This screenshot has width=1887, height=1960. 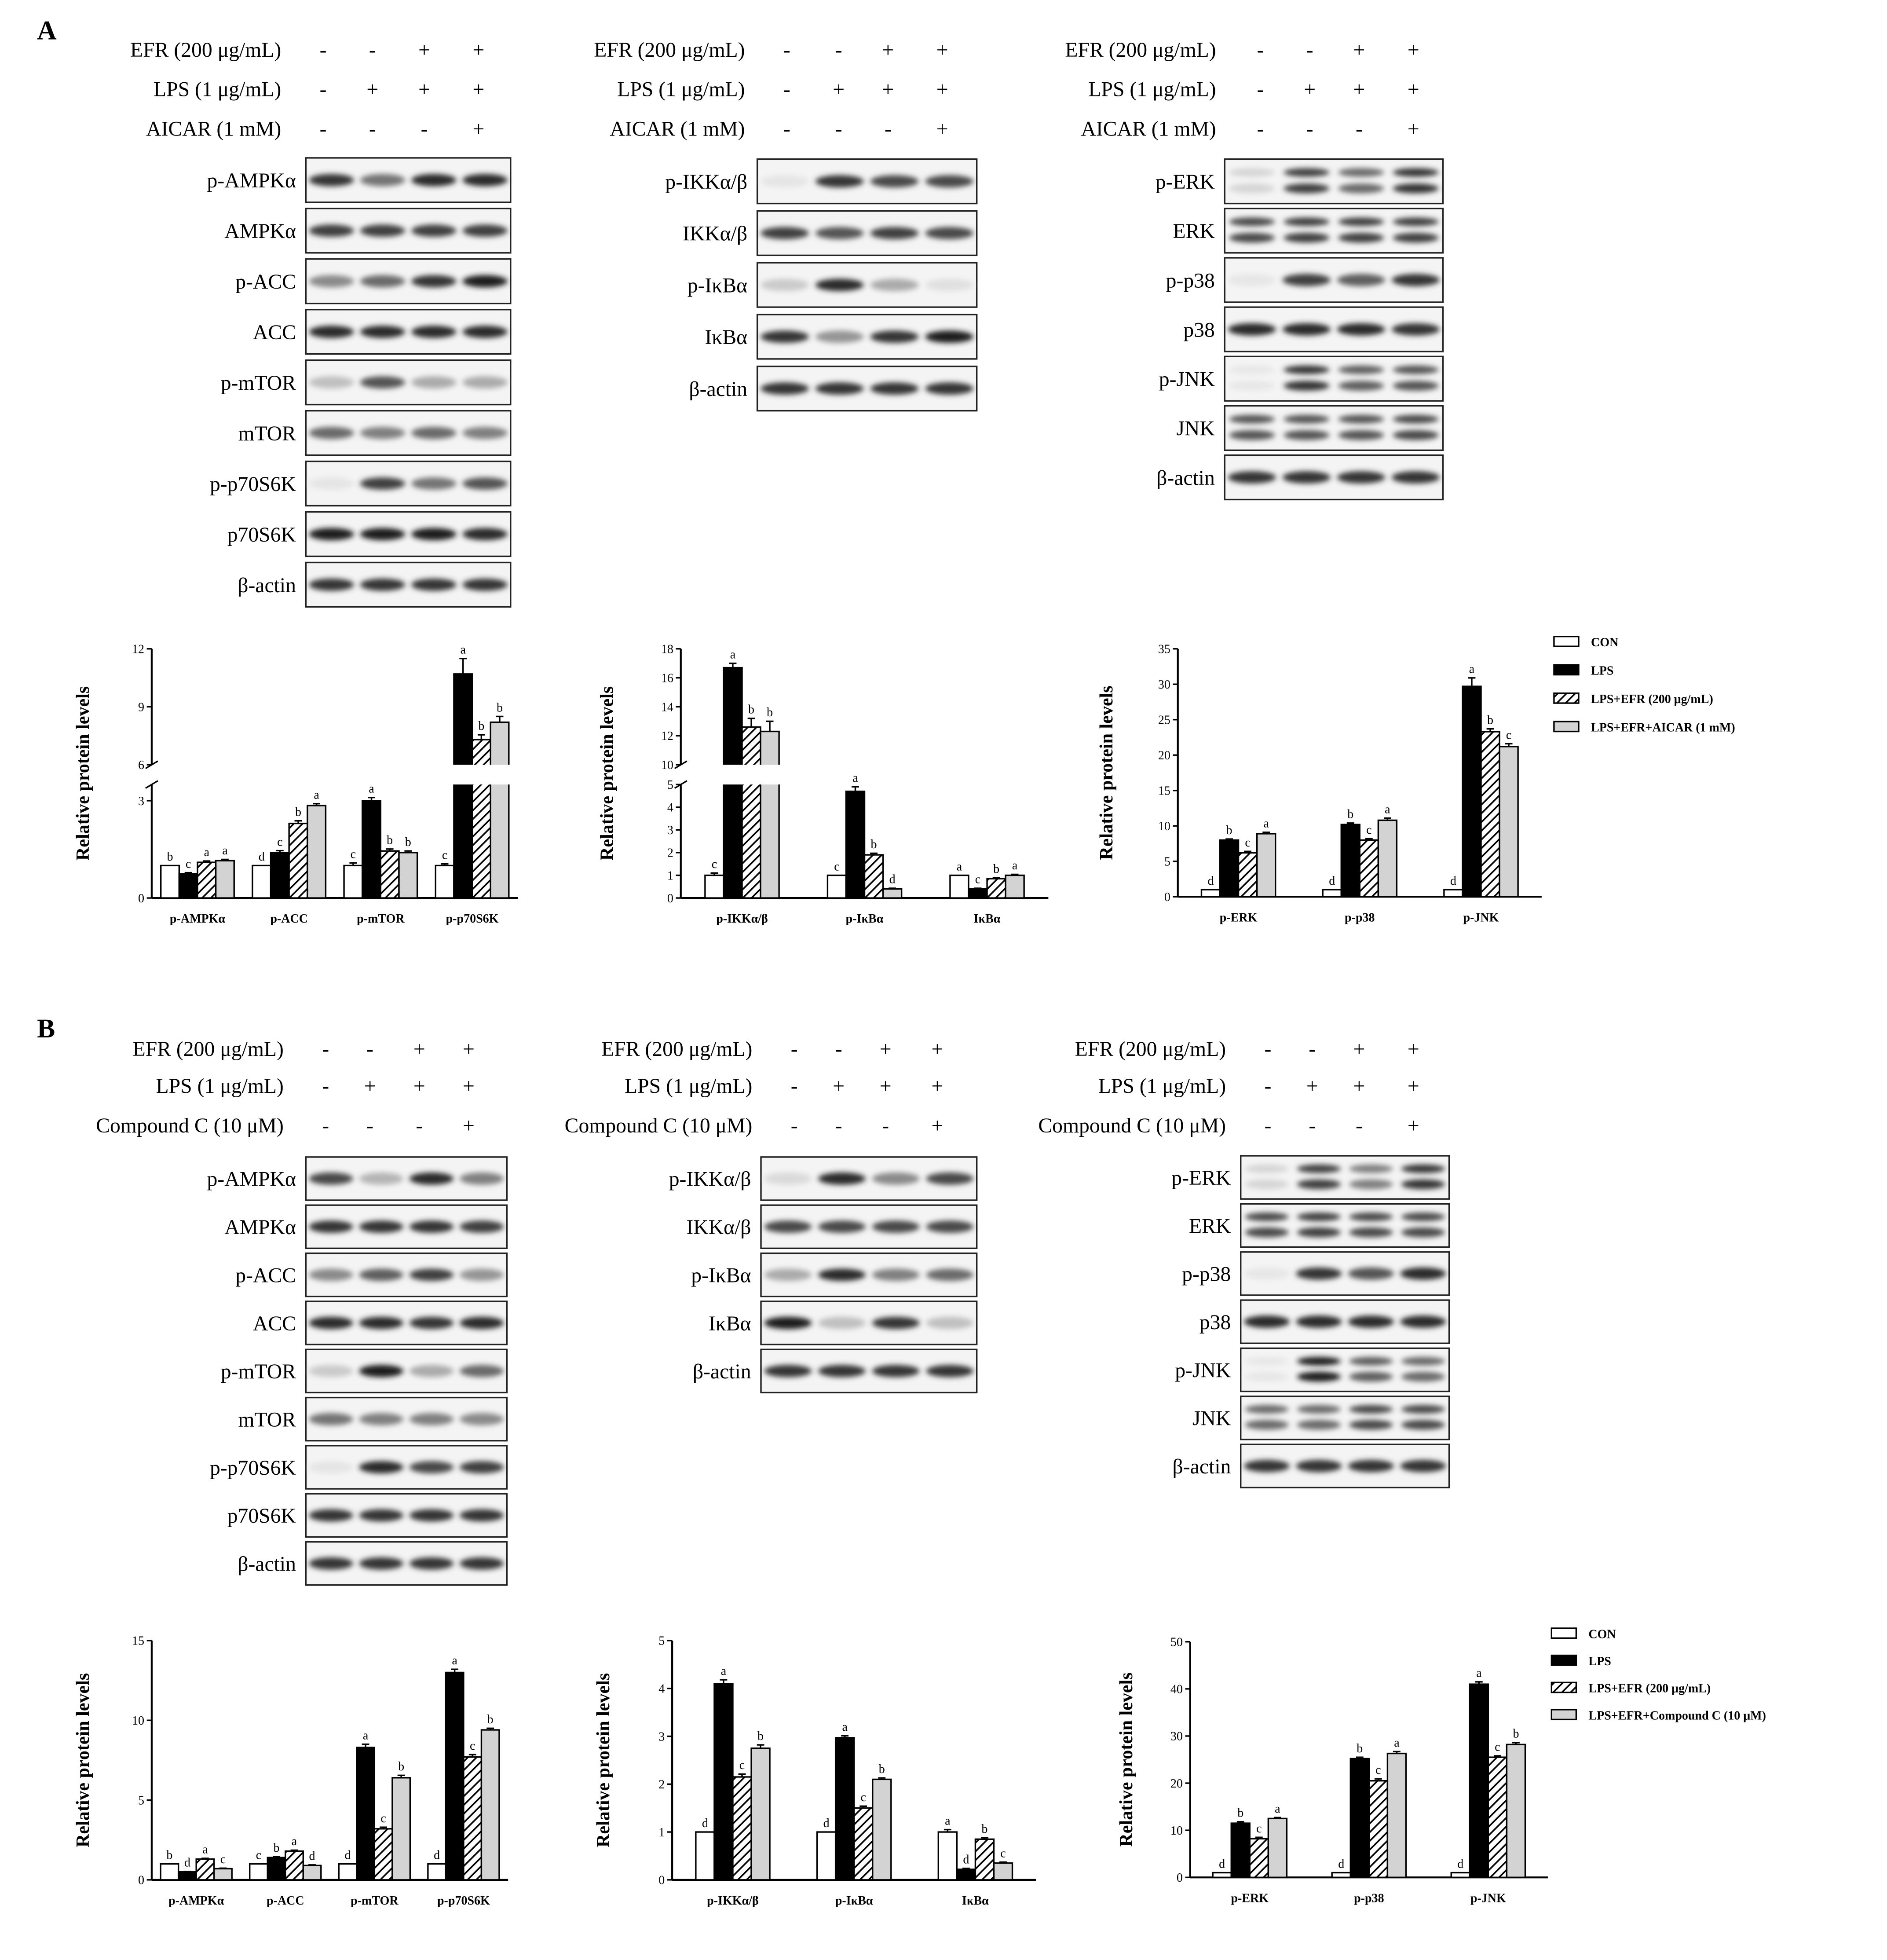 I want to click on blot-label: IκBα, so click(x=726, y=337).